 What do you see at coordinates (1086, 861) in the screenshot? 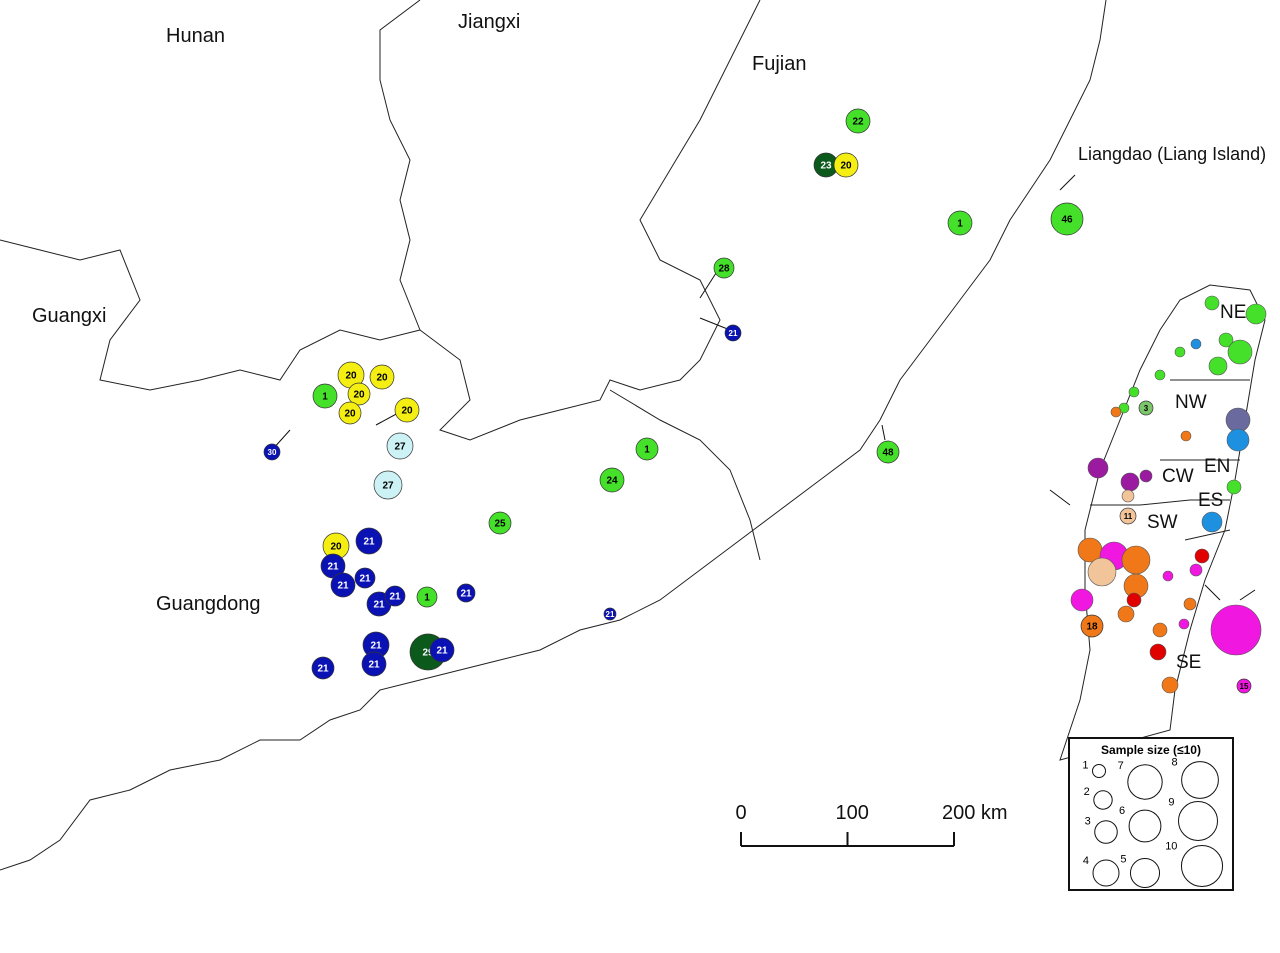
I see `legend-label: 4` at bounding box center [1086, 861].